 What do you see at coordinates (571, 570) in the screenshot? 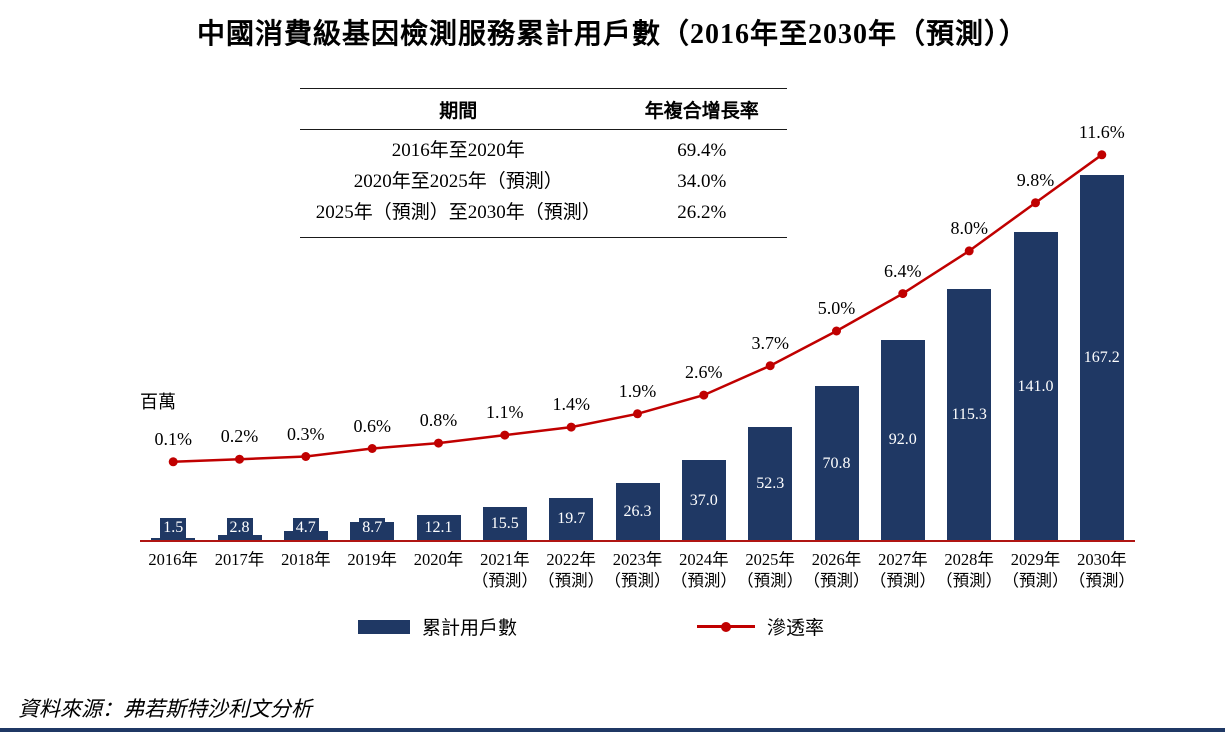
I see `x-axis-label: 2022年 （預測）` at bounding box center [571, 570].